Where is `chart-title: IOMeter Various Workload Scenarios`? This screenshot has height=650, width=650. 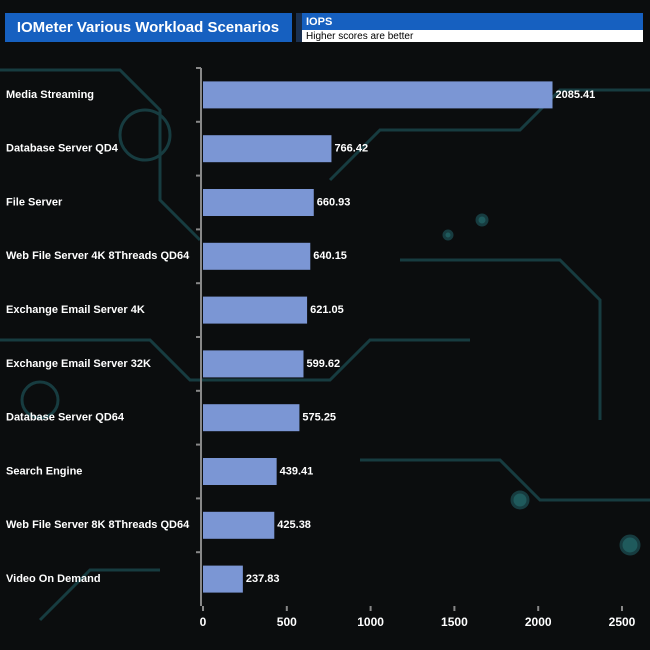
chart-title: IOMeter Various Workload Scenarios is located at coordinates (148, 27).